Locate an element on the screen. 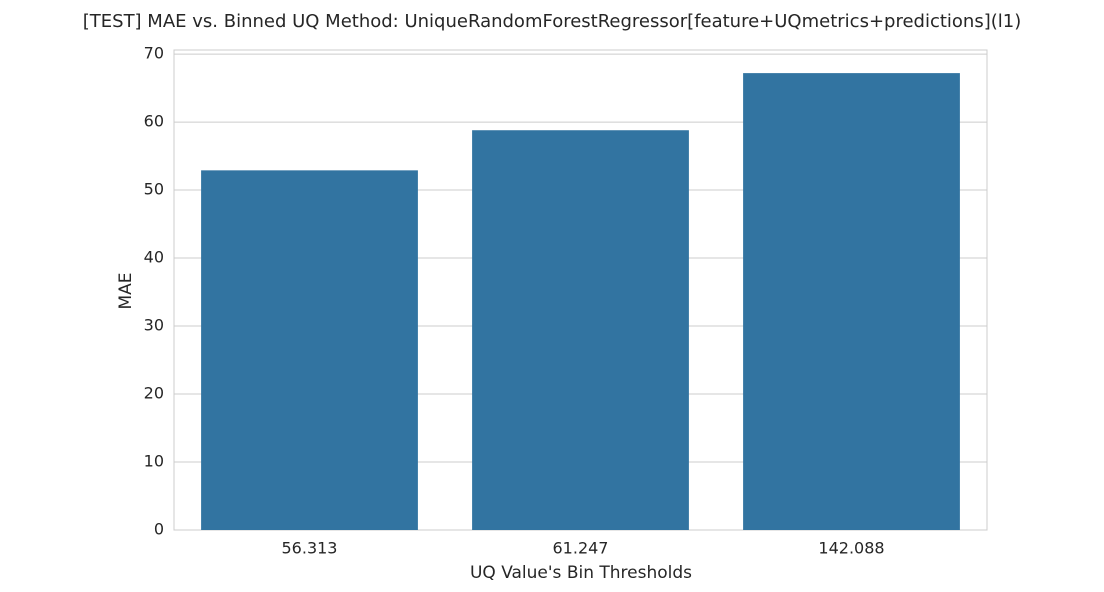 This screenshot has width=1104, height=592. y-axis-label: MAE is located at coordinates (126, 290).